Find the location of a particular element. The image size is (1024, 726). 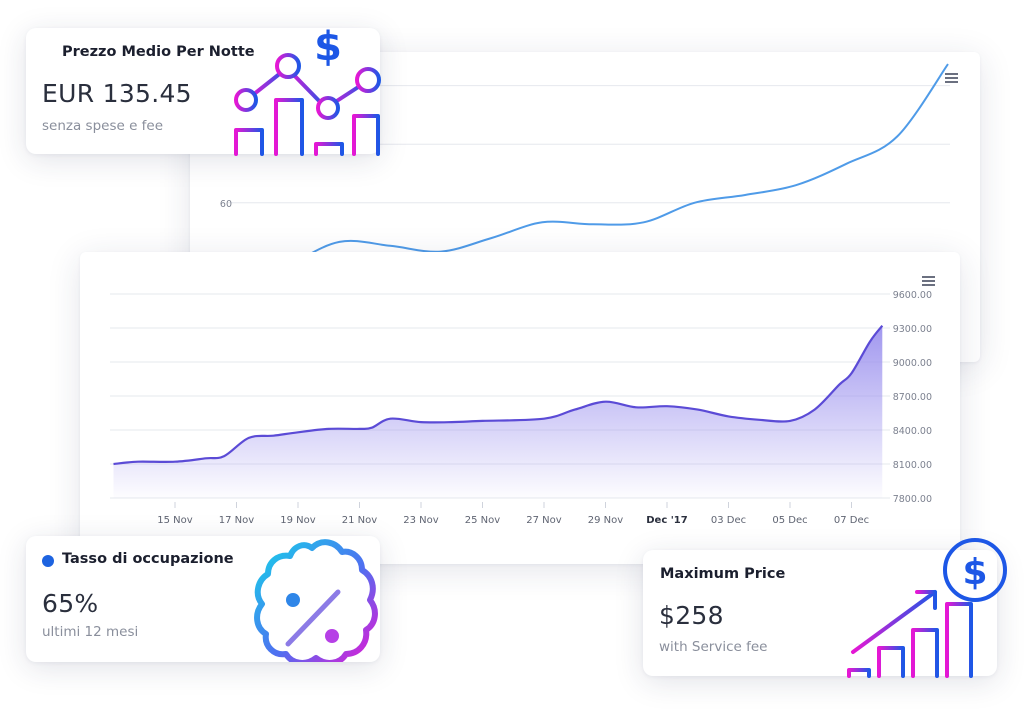

x-tick-label: 03 Dec is located at coordinates (728, 520).